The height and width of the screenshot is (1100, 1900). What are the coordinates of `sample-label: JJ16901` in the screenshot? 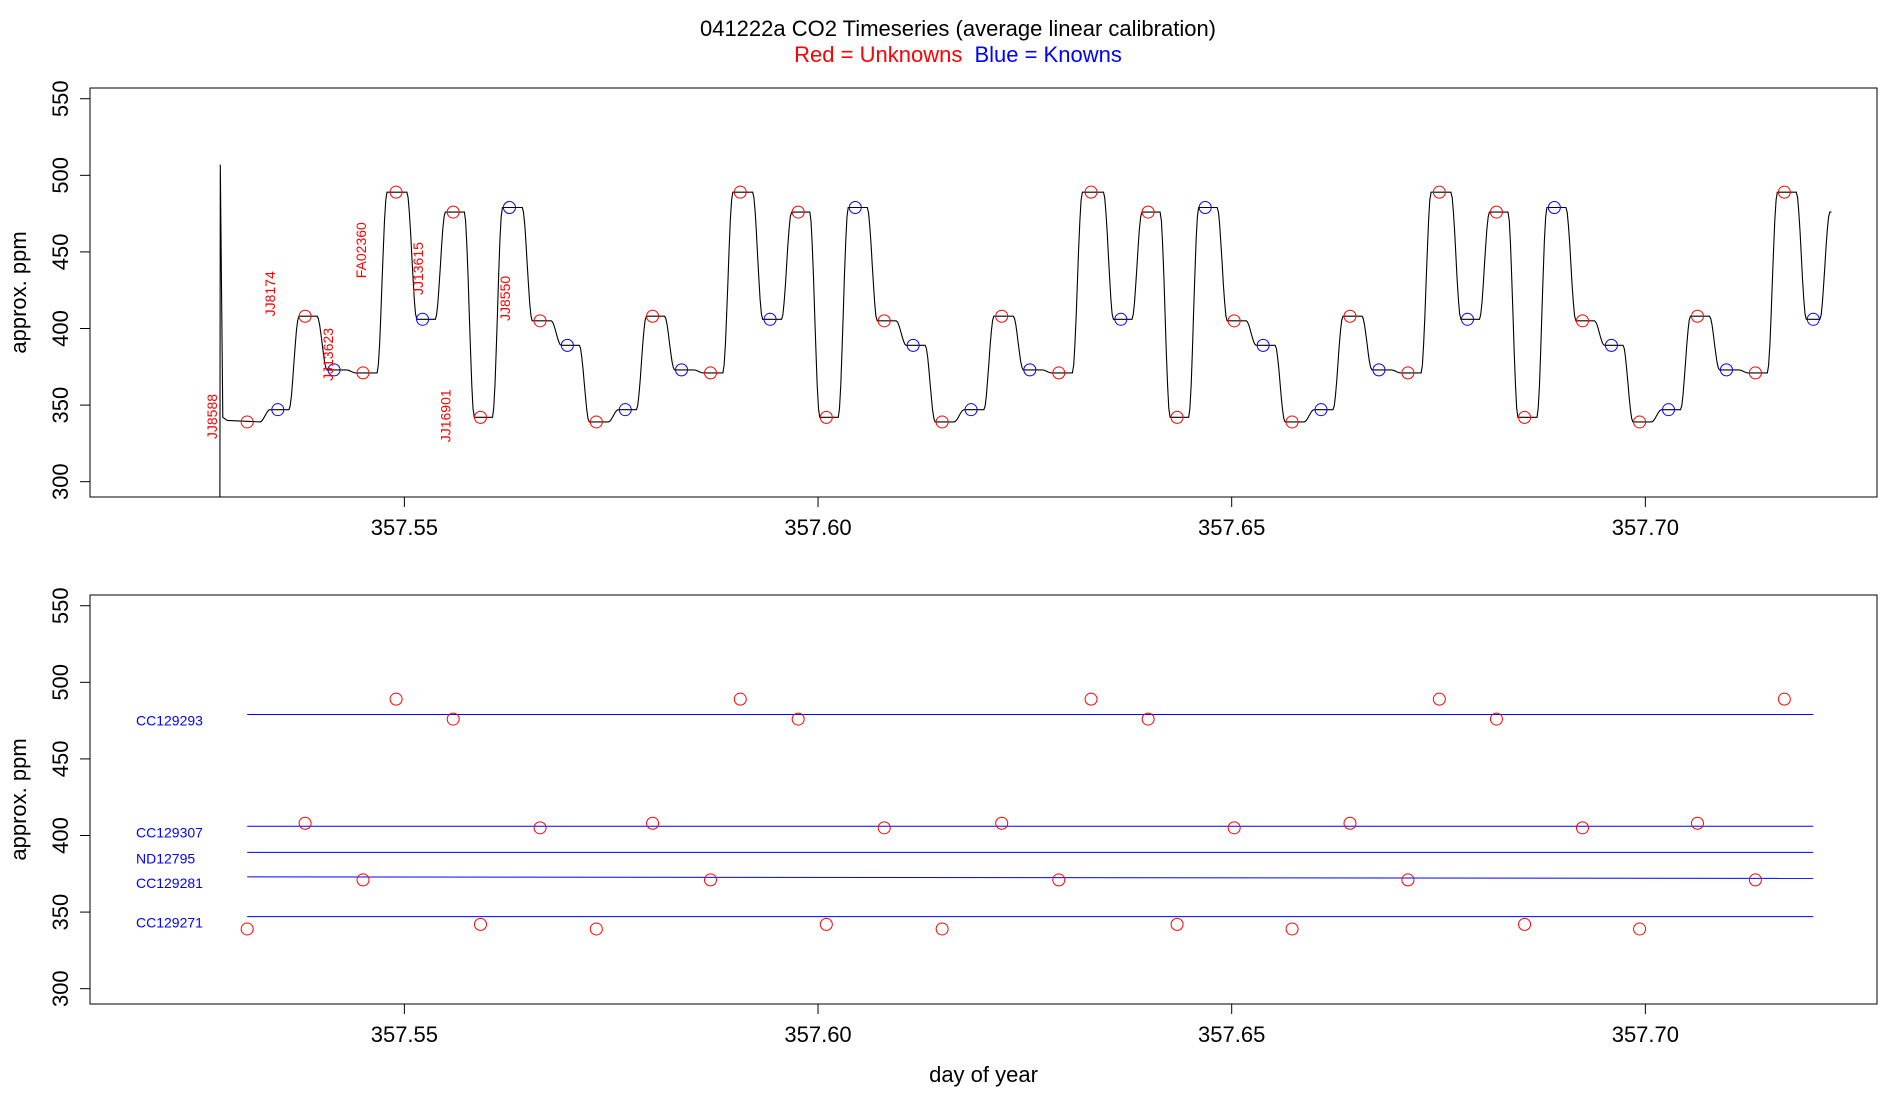 It's located at (445, 415).